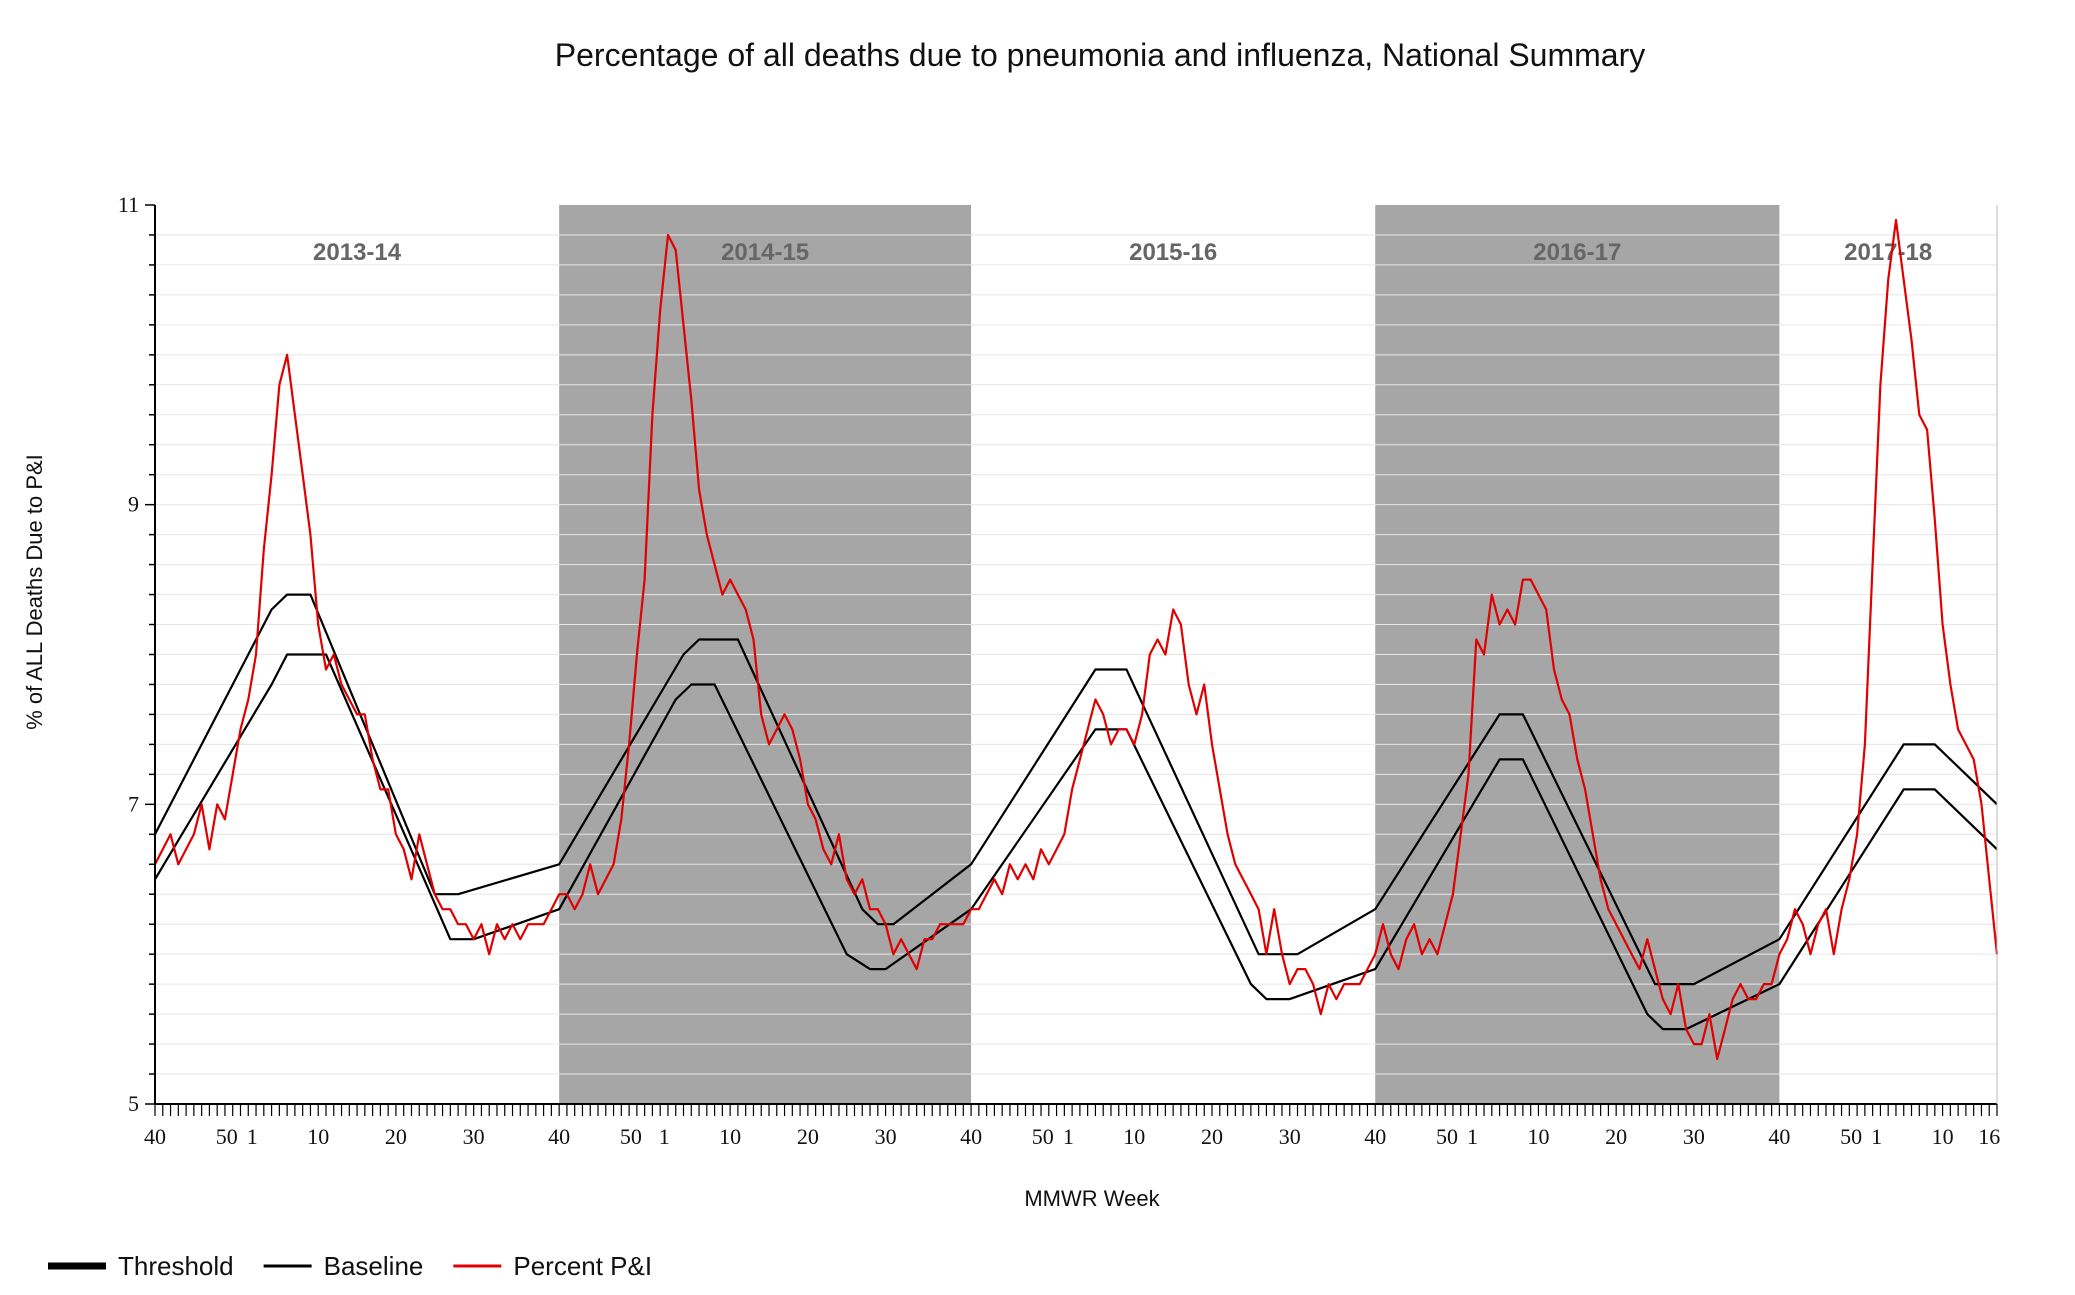 The width and height of the screenshot is (2075, 1295). I want to click on legend: Threshold Baseline Percent P&I, so click(350, 1266).